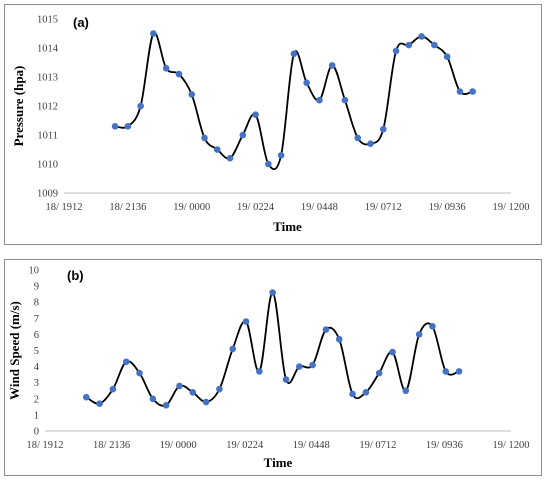 The width and height of the screenshot is (550, 480). I want to click on y-tick-label: 6, so click(36, 335).